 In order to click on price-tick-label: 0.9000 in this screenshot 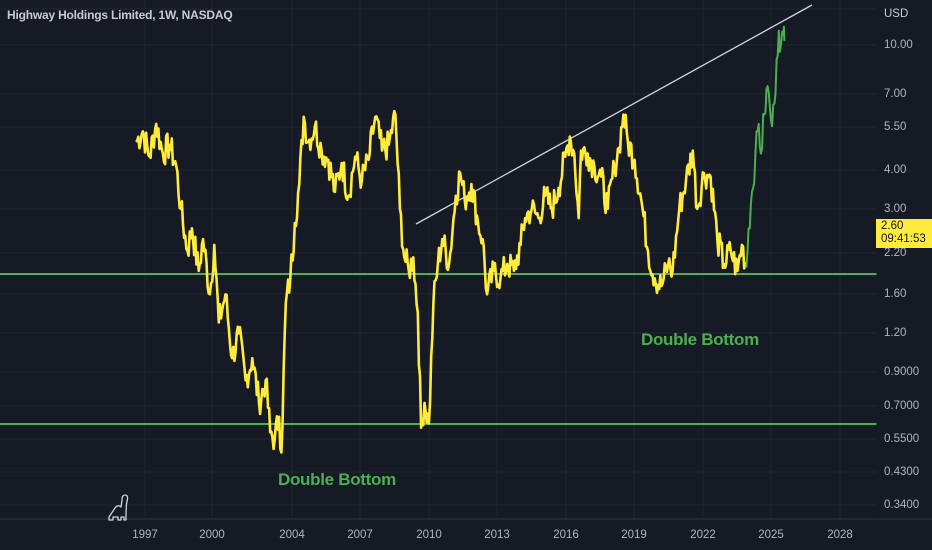, I will do `click(902, 372)`.